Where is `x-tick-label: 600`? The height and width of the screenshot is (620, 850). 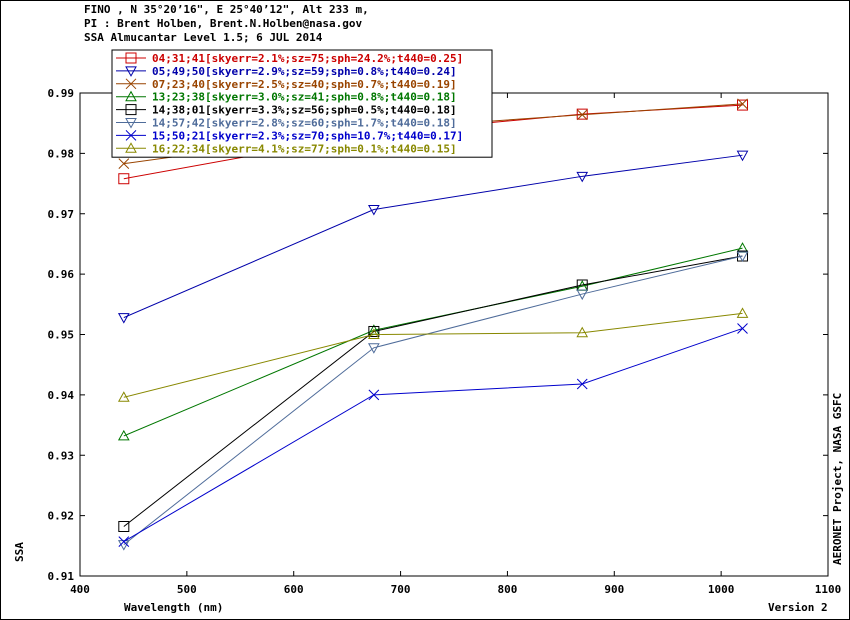 x-tick-label: 600 is located at coordinates (294, 589).